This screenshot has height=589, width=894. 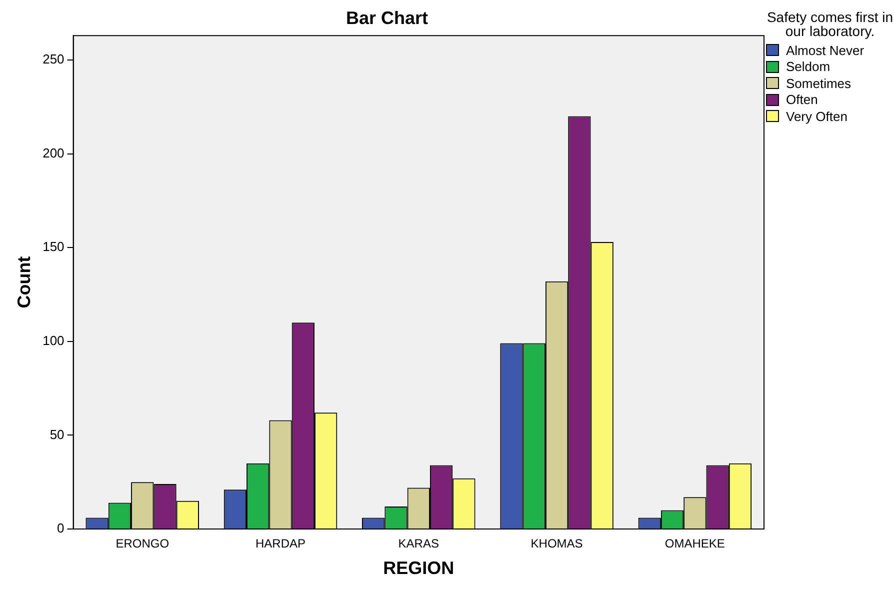 What do you see at coordinates (280, 543) in the screenshot?
I see `x-tick-label: HARDAP` at bounding box center [280, 543].